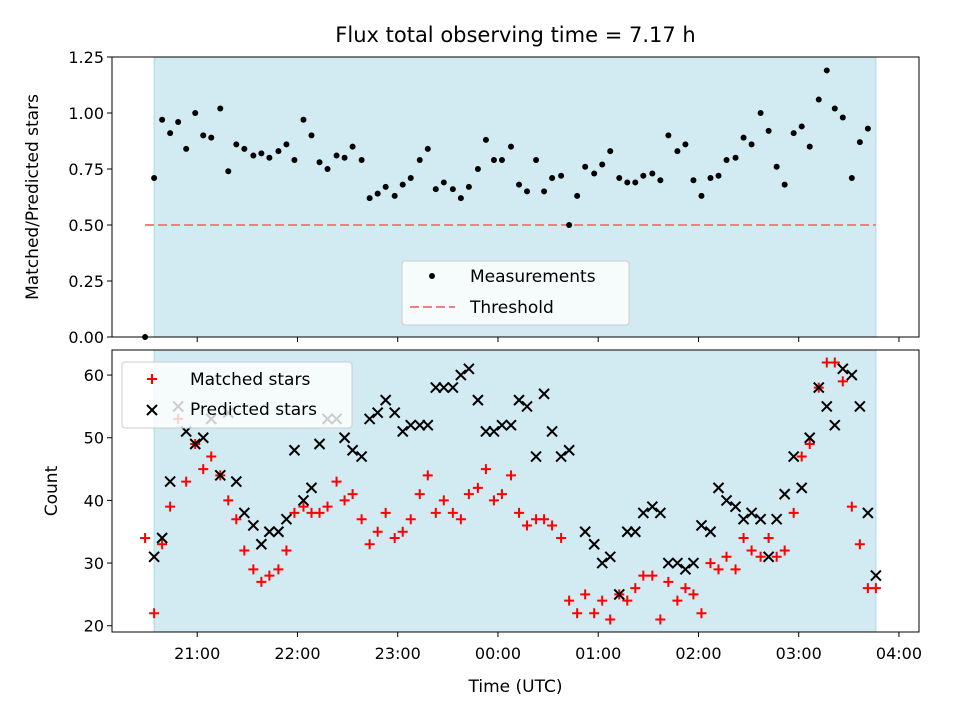  What do you see at coordinates (598, 653) in the screenshot?
I see `x-tick-label: 01:00` at bounding box center [598, 653].